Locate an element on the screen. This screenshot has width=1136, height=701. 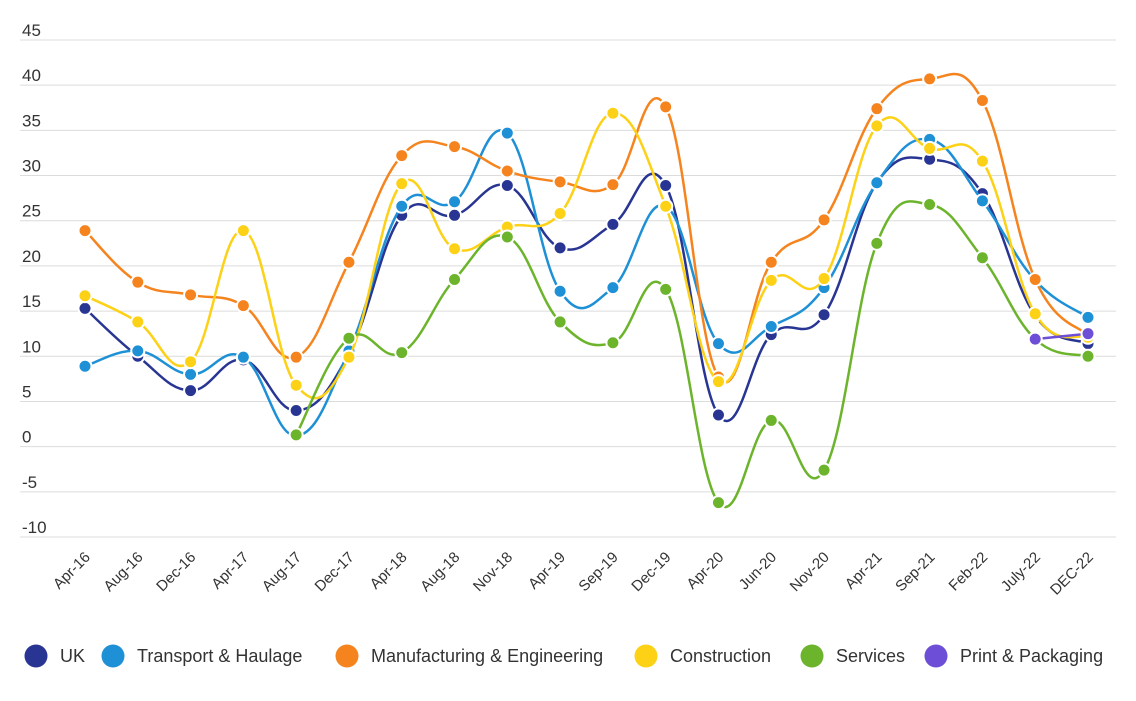
x-tick-label: July-22 is located at coordinates (1021, 572).